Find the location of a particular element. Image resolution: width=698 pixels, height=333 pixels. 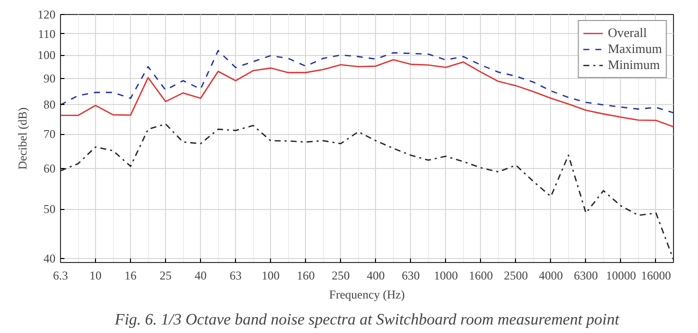

x-tick-label: 40 is located at coordinates (200, 275).